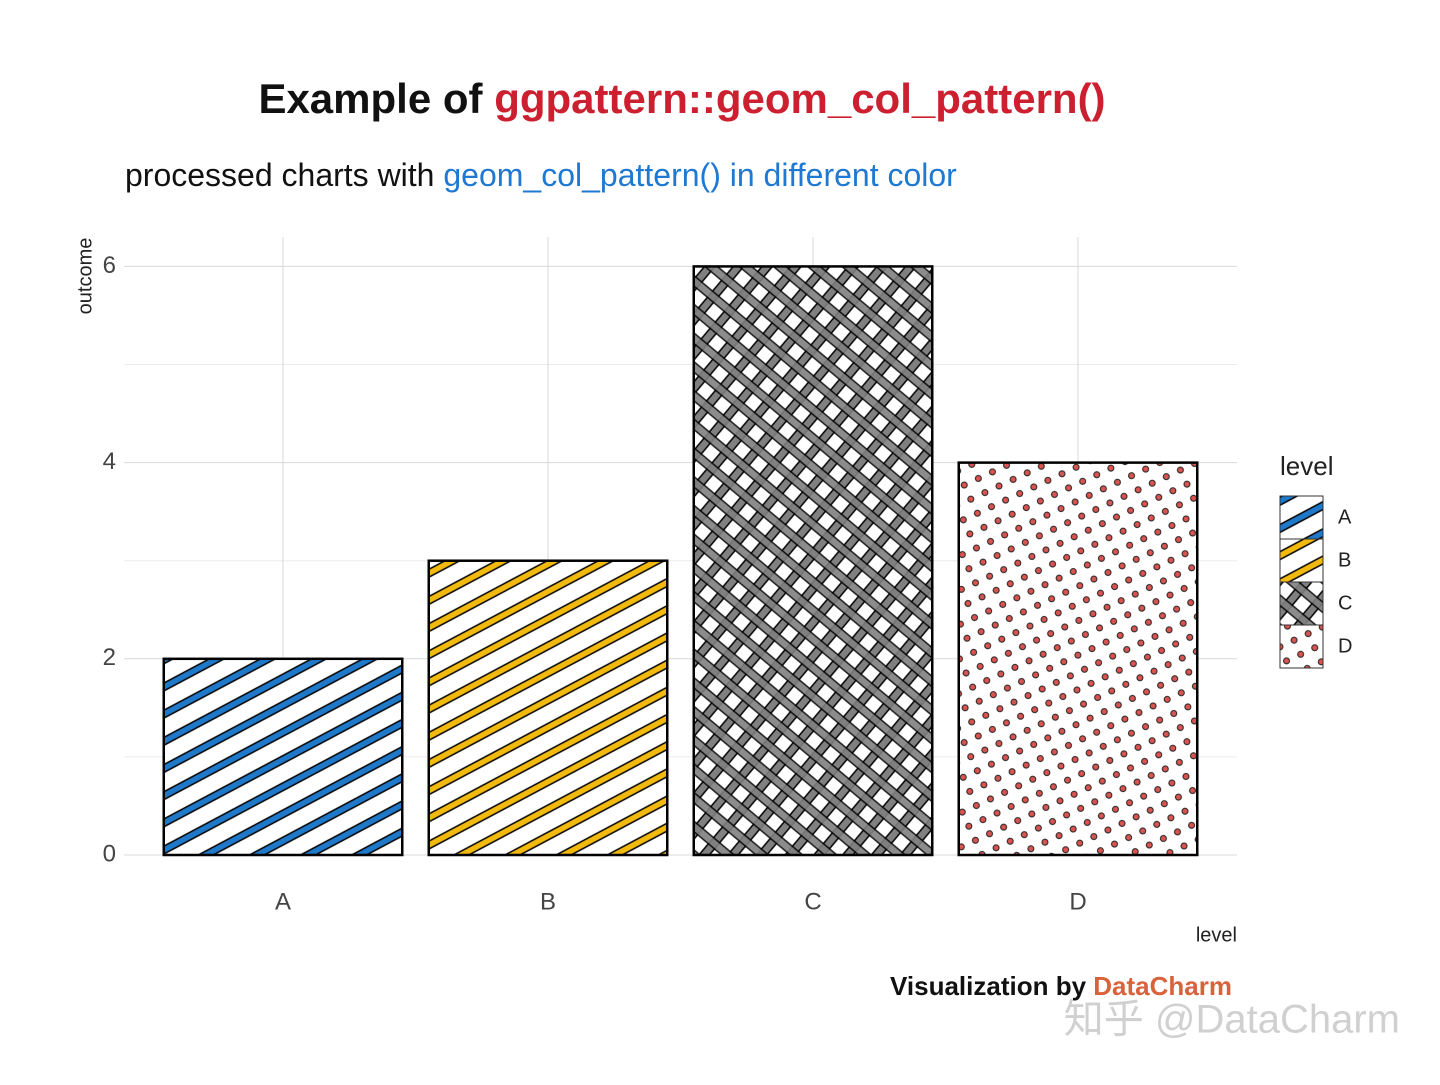 Image resolution: width=1440 pixels, height=1085 pixels. I want to click on chart-title: Example of ggpattern::geom_col_pattern(), so click(681, 98).